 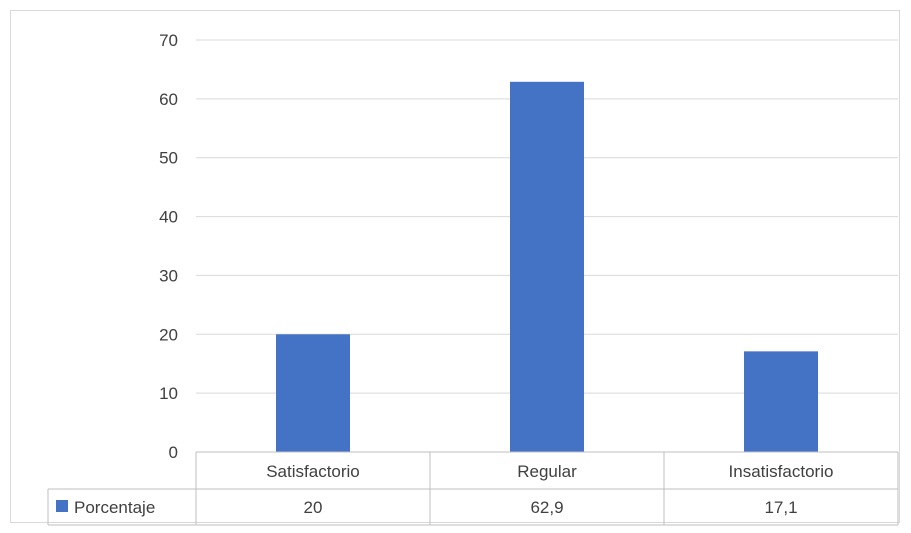 I want to click on data-table-value: 17,1, so click(x=780, y=507).